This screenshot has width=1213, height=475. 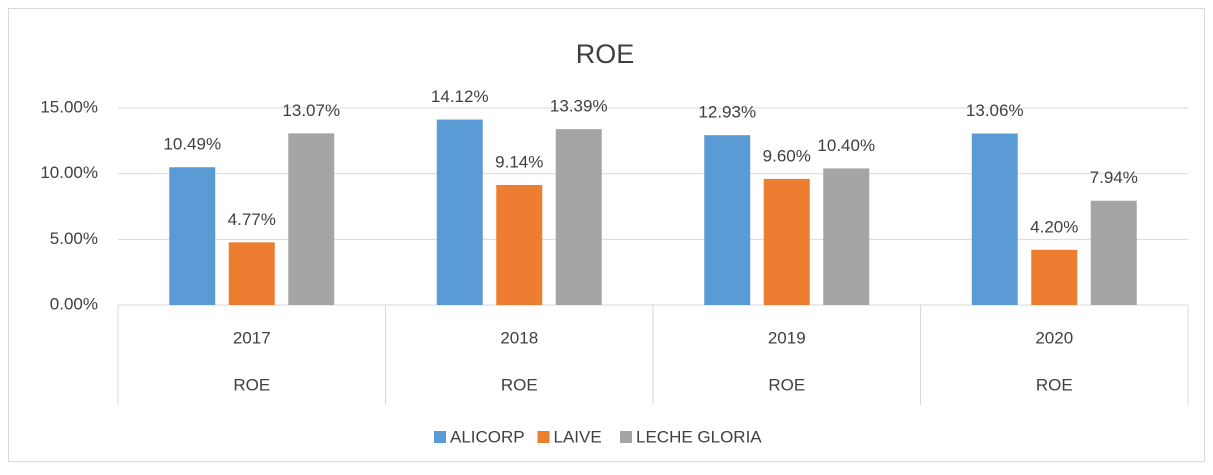 What do you see at coordinates (69, 172) in the screenshot?
I see `y-tick-label: 10.00%` at bounding box center [69, 172].